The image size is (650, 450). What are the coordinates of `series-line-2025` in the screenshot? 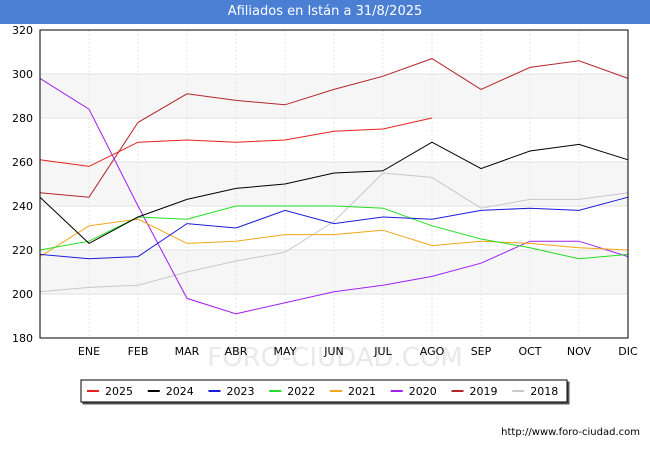 It's located at (236, 142).